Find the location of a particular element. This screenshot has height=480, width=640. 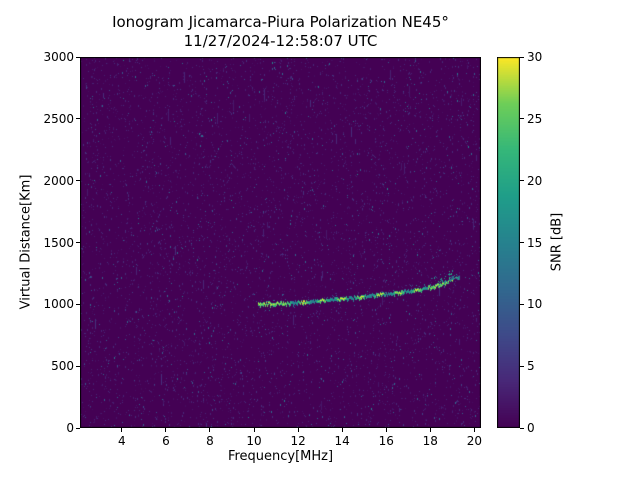

colorbar-tick-label: 10 is located at coordinates (535, 304).